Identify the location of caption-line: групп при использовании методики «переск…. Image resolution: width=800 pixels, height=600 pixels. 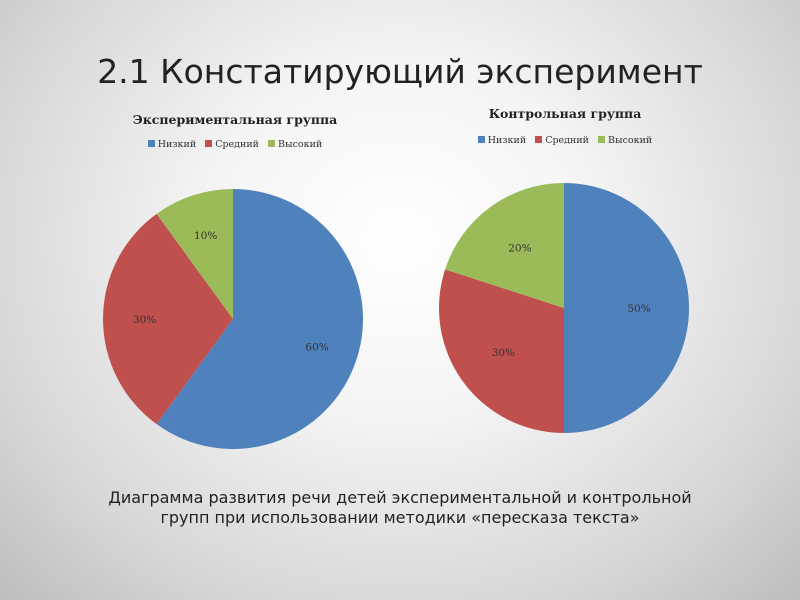
(400, 517).